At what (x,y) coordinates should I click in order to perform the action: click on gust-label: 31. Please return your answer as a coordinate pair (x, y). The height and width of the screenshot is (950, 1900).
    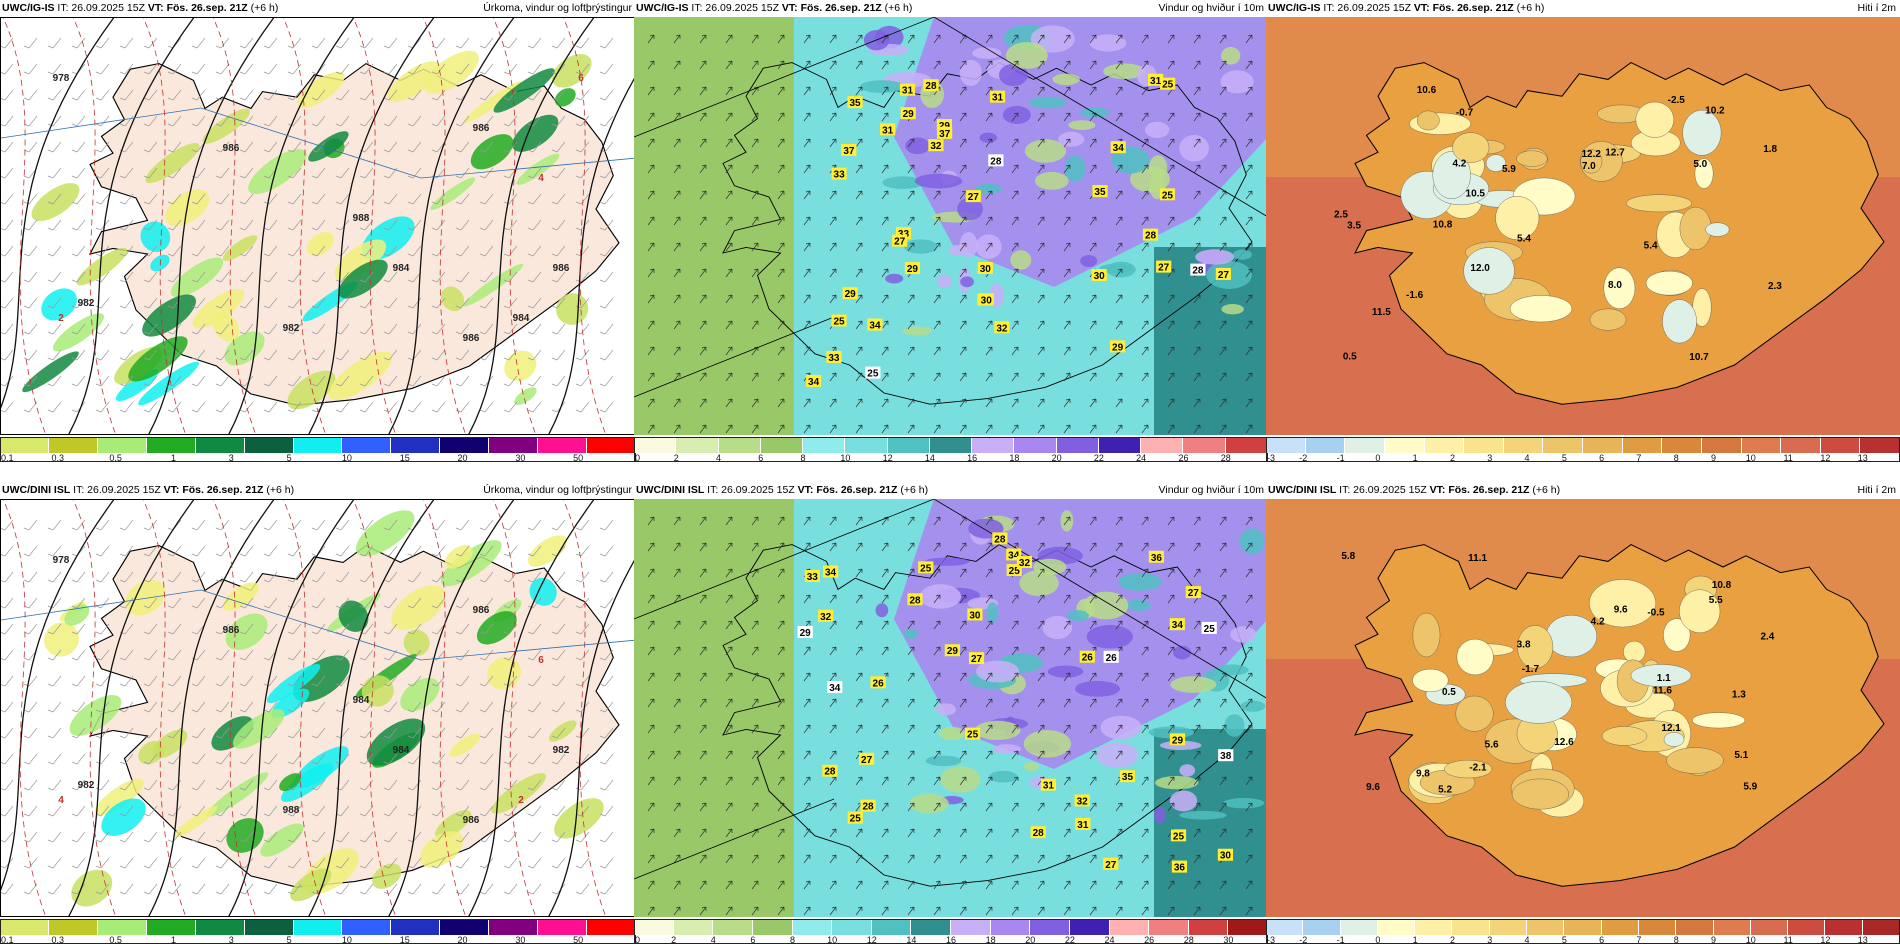
    Looking at the image, I should click on (1049, 786).